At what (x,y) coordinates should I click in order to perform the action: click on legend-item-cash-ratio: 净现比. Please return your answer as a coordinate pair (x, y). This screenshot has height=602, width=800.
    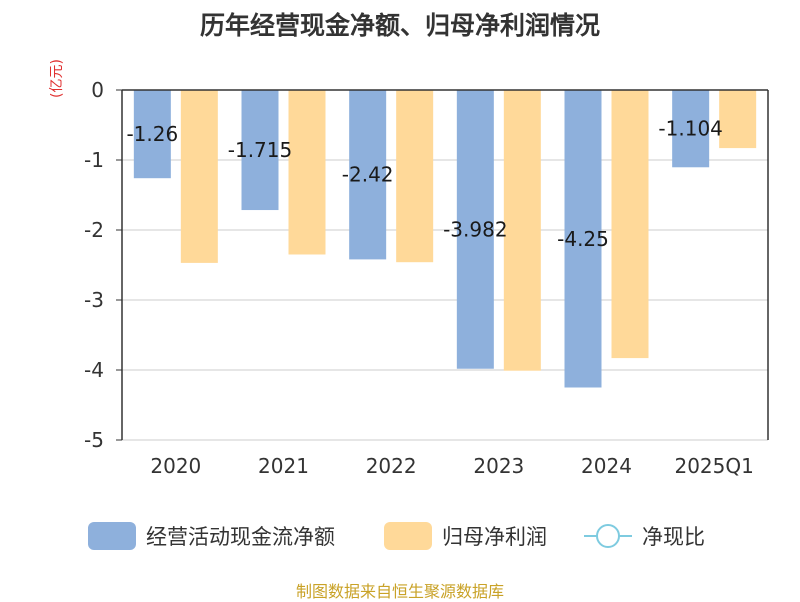
    Looking at the image, I should click on (644, 536).